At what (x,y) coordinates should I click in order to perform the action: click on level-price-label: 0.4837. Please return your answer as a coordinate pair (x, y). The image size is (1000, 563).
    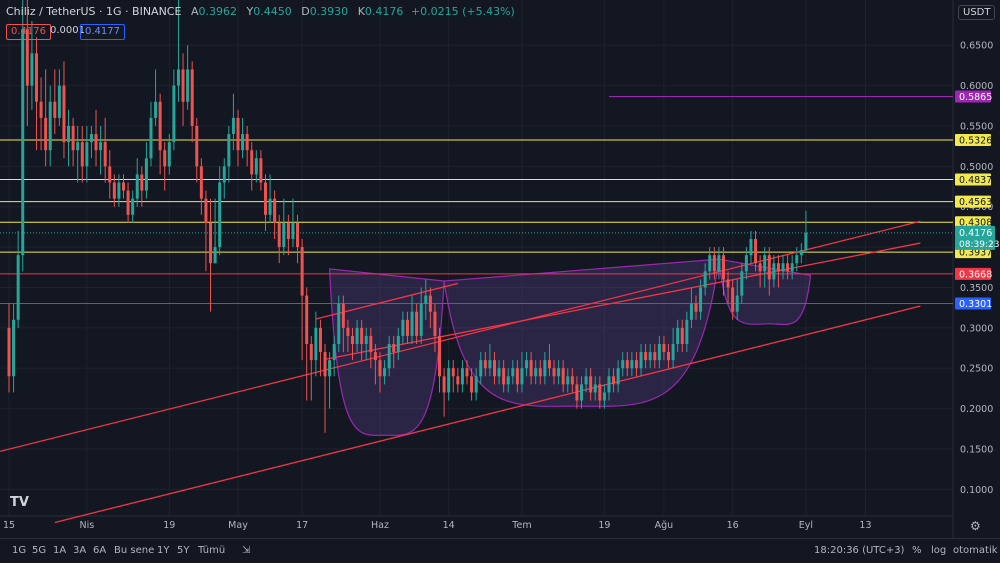
    Looking at the image, I should click on (975, 180).